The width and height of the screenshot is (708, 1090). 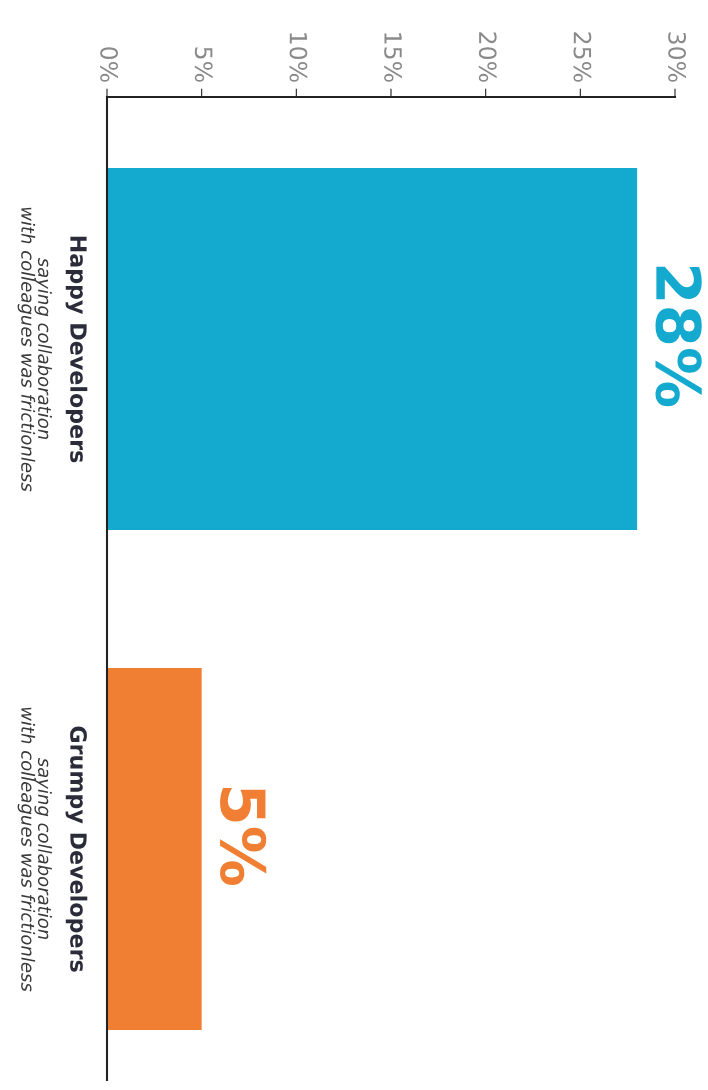 I want to click on x-tick-label: 5%, so click(x=203, y=64).